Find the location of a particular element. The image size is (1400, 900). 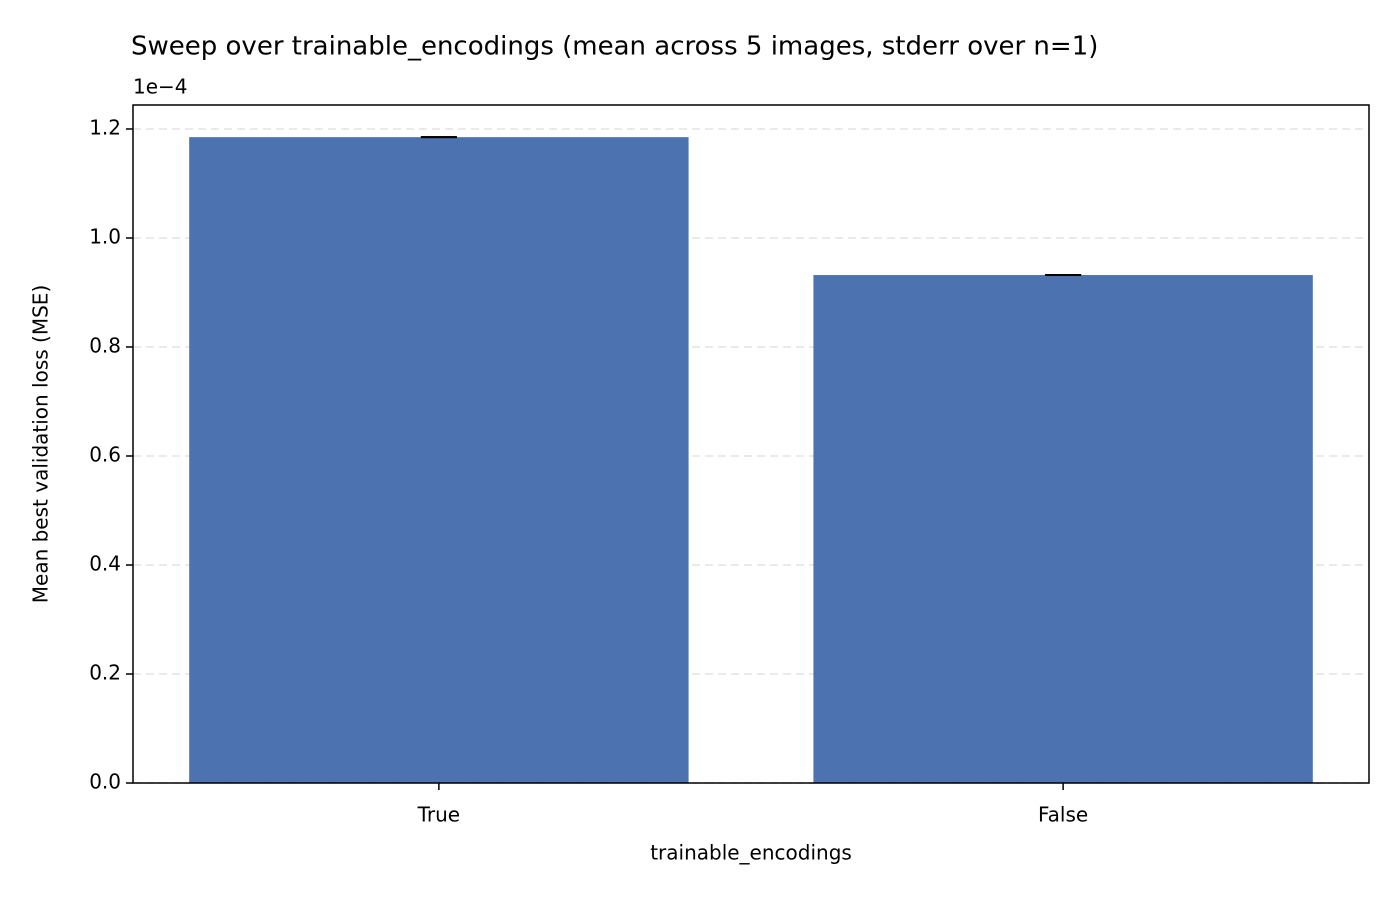

x-tick-label: True is located at coordinates (438, 815).